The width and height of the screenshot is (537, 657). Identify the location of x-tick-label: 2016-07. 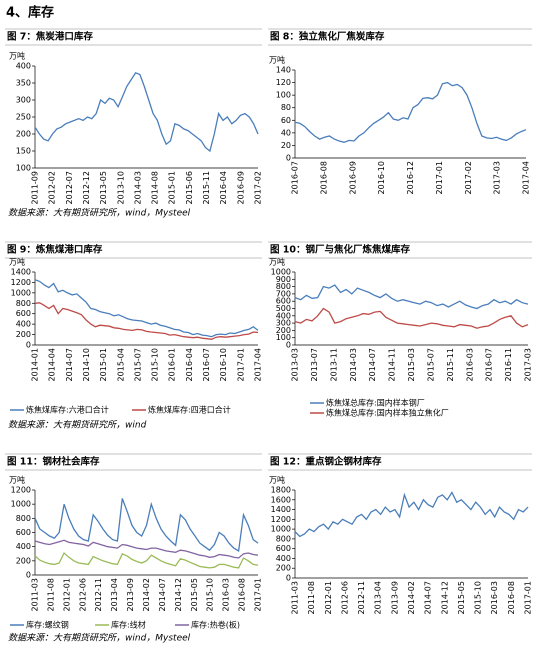
(206, 364).